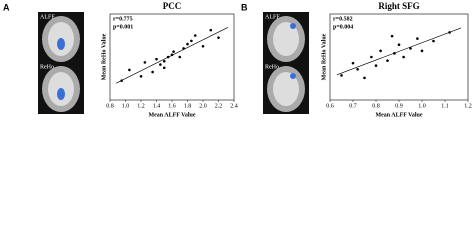 Image resolution: width=474 pixels, height=240 pixels. Describe the element at coordinates (234, 106) in the screenshot. I see `x-tick-label: 2.4` at that location.